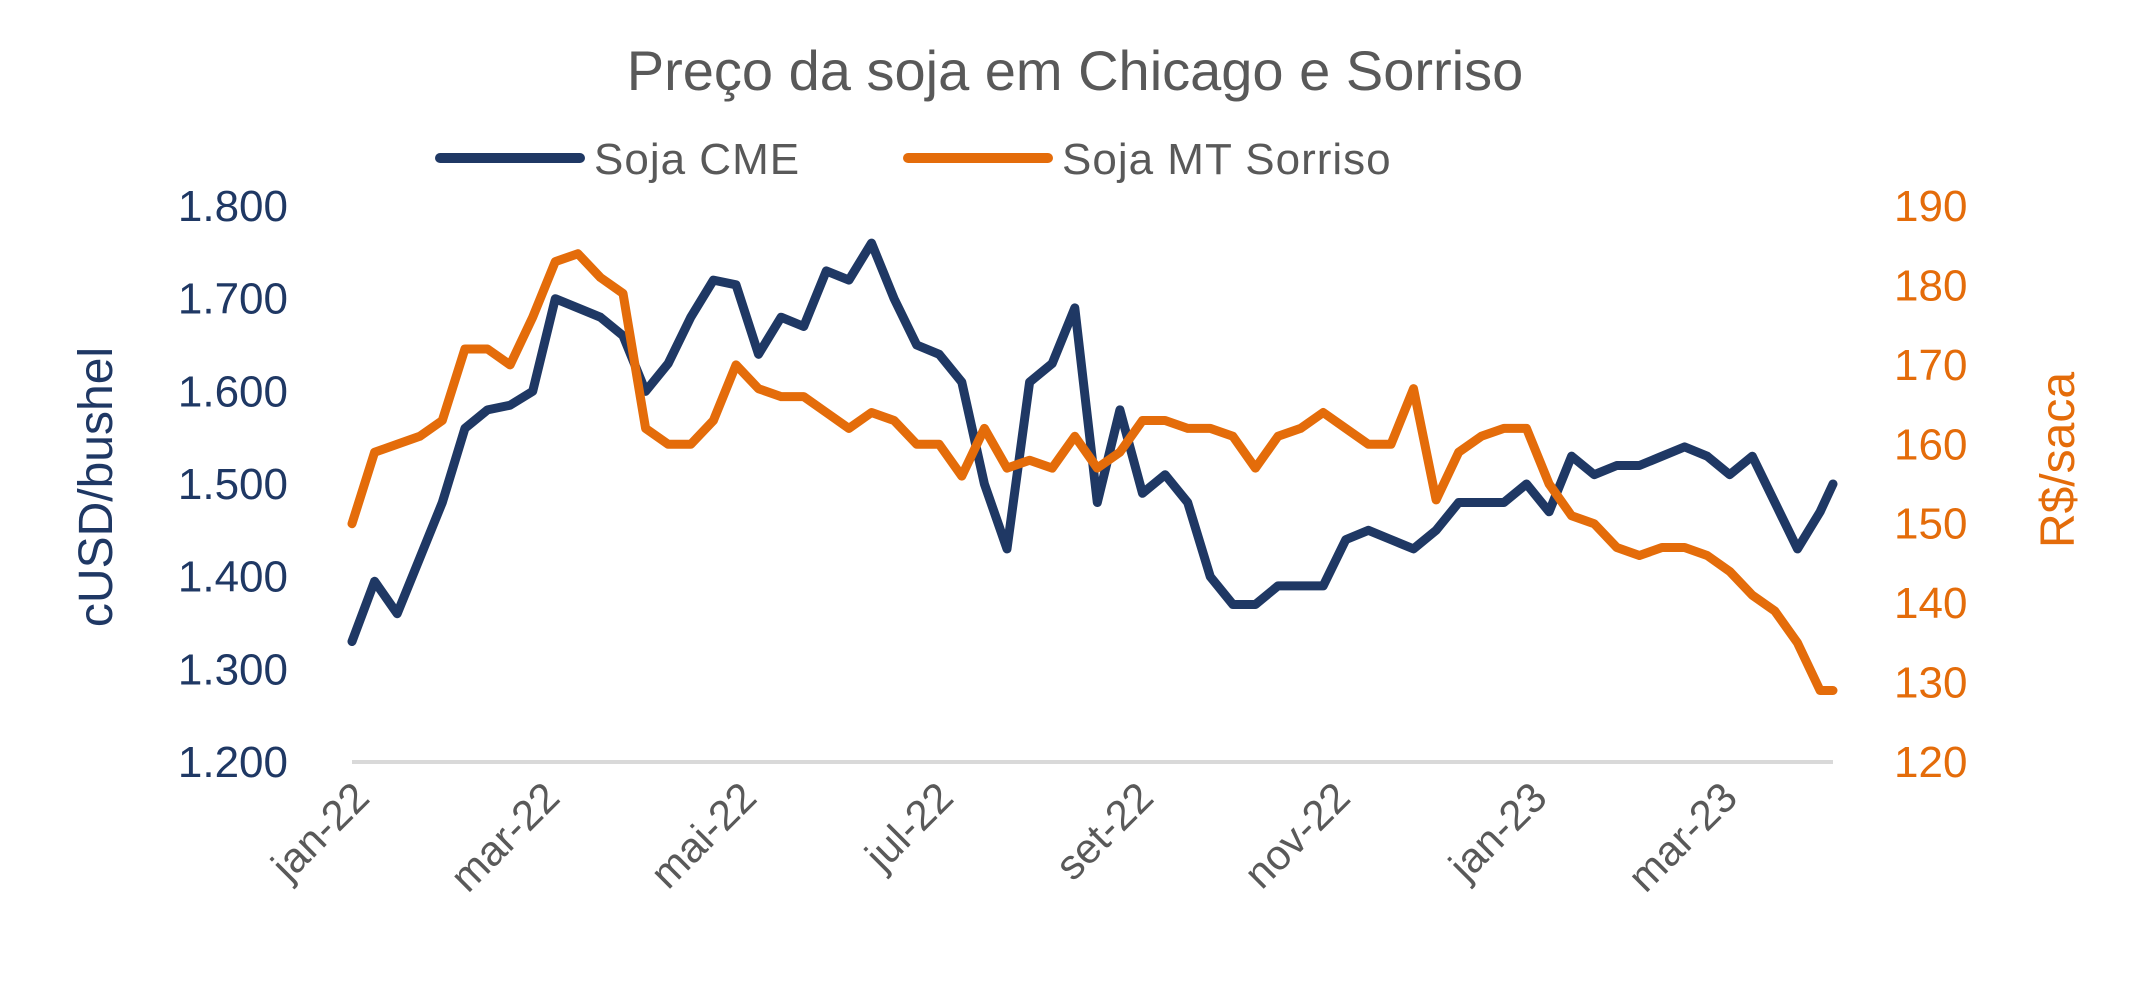 The width and height of the screenshot is (2150, 982). I want to click on y-right-tick-label: 140, so click(1930, 603).